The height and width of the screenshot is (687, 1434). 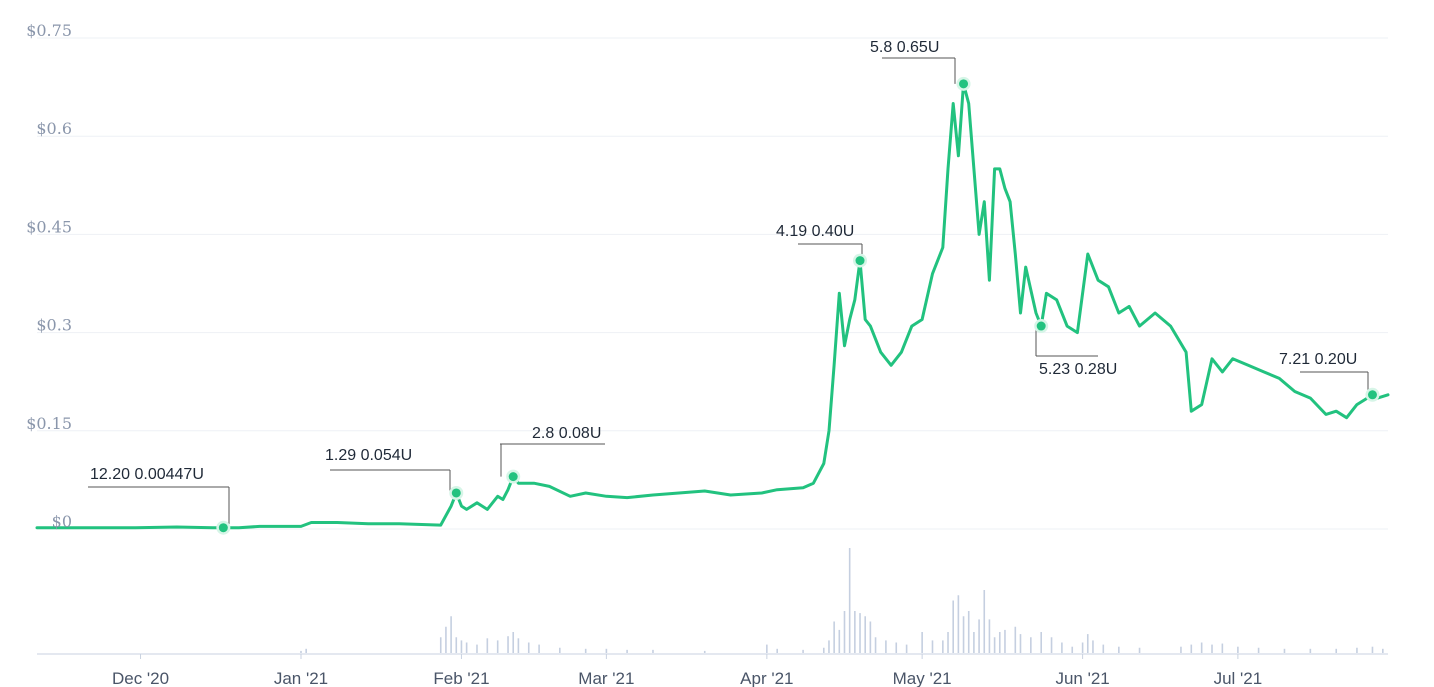 What do you see at coordinates (54, 325) in the screenshot?
I see `y-tick-label: $0.3` at bounding box center [54, 325].